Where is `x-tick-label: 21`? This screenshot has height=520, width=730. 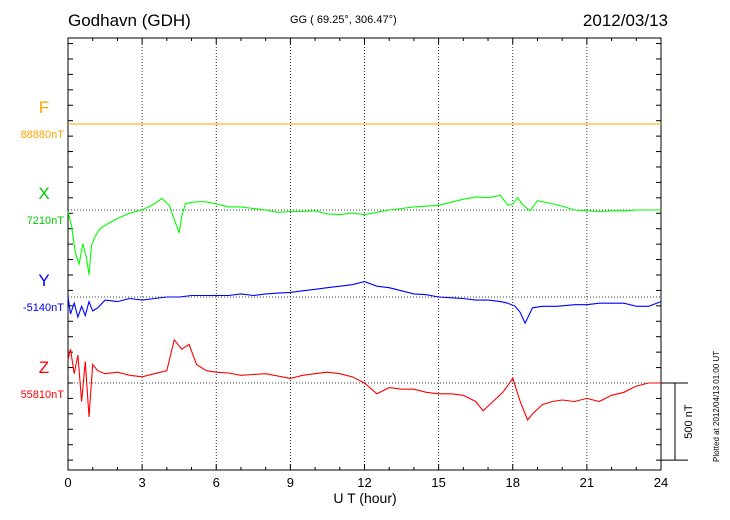
x-tick-label: 21 is located at coordinates (587, 482).